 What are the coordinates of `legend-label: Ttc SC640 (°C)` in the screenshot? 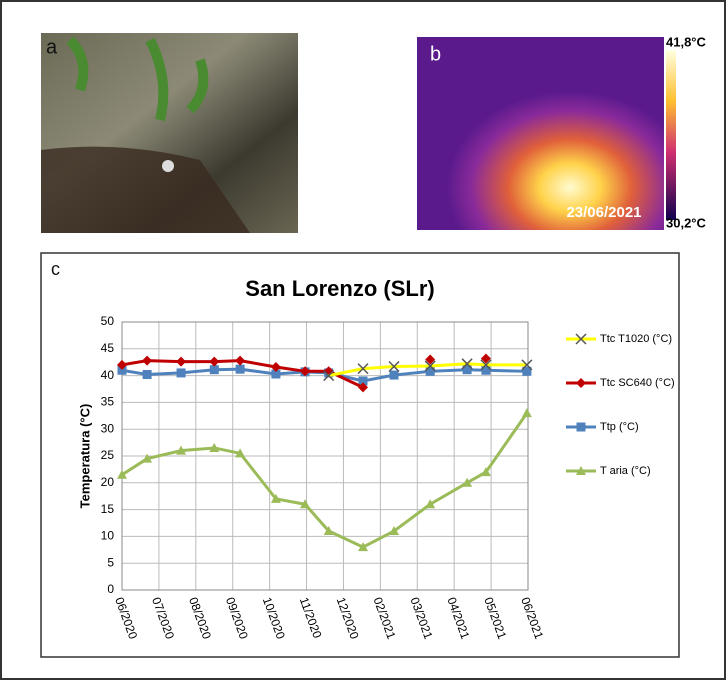 It's located at (637, 383).